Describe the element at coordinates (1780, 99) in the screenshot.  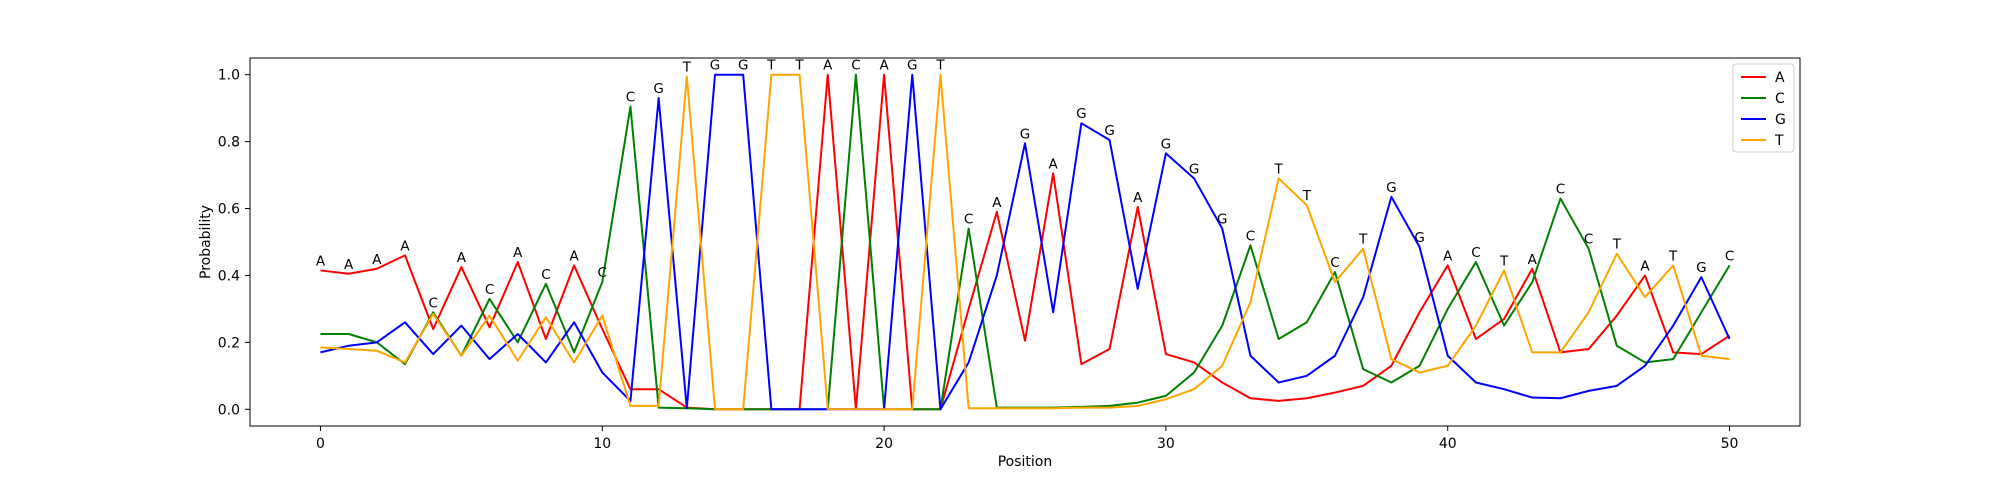
I see `legend-label-C: C` at that location.